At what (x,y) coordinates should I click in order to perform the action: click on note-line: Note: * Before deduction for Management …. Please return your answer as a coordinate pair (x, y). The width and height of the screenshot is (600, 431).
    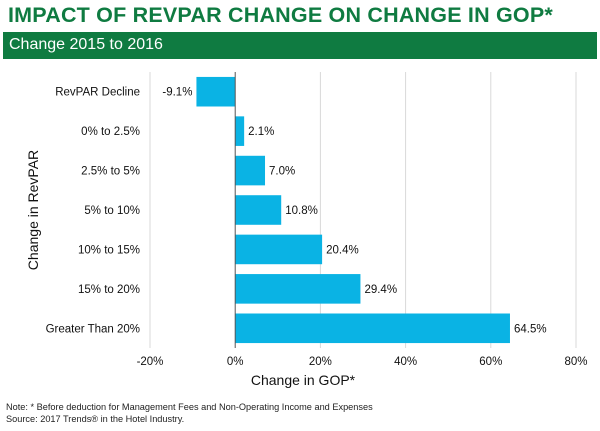
    Looking at the image, I should click on (189, 407).